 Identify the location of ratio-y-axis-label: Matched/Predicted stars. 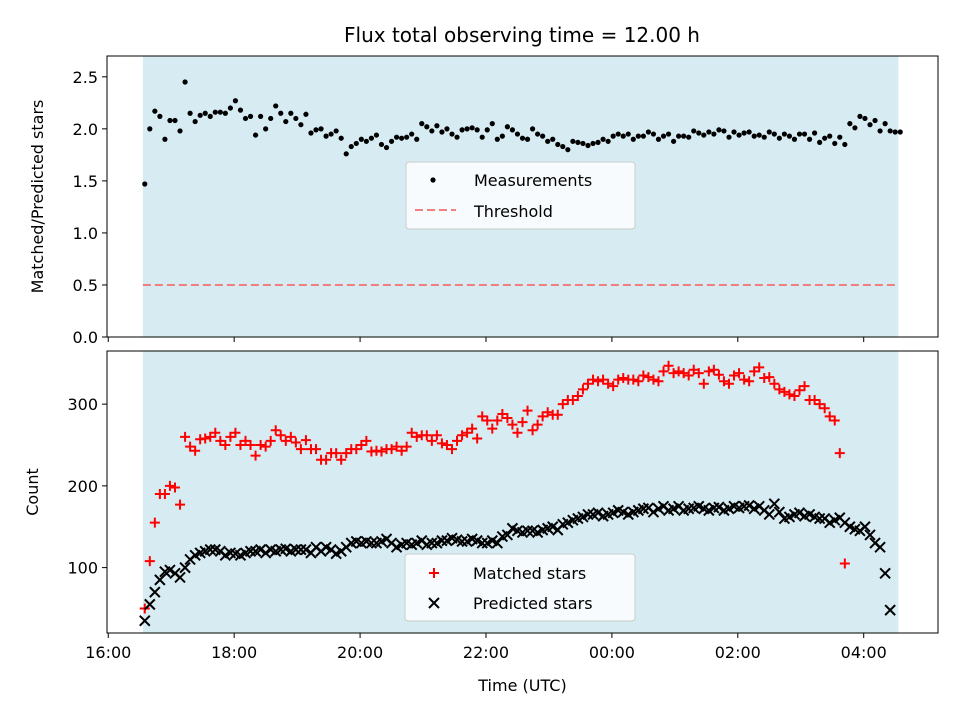
(37, 197).